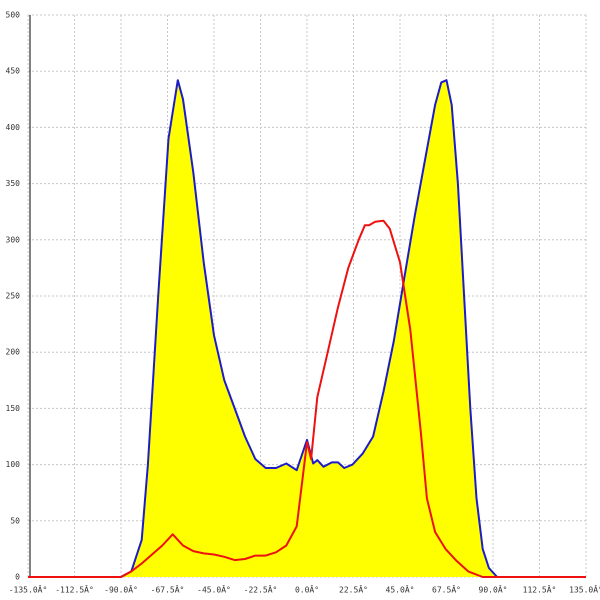  I want to click on y-tick-label: 350, so click(13, 183).